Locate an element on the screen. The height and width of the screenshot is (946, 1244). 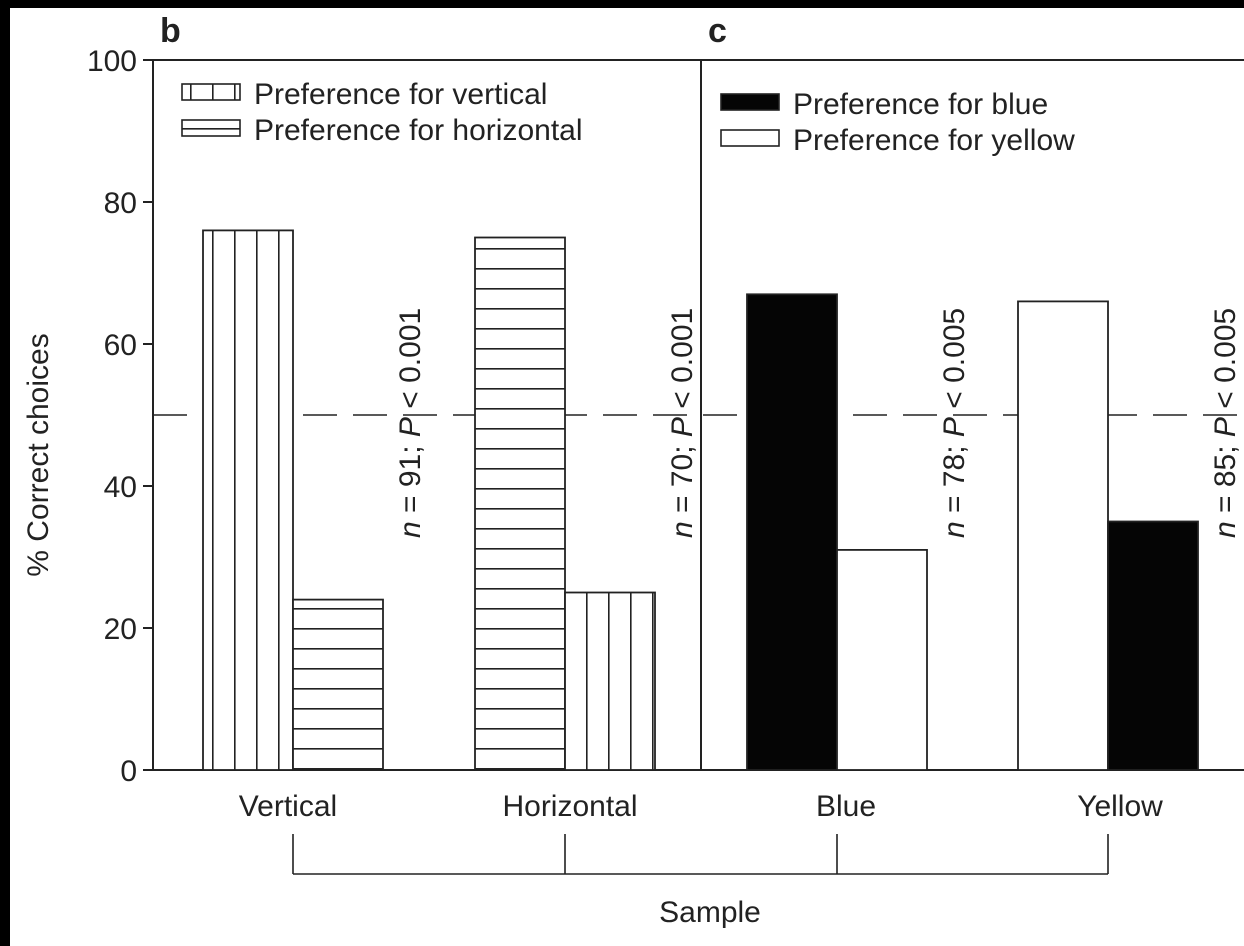
bar-yellow-white is located at coordinates (1063, 535).